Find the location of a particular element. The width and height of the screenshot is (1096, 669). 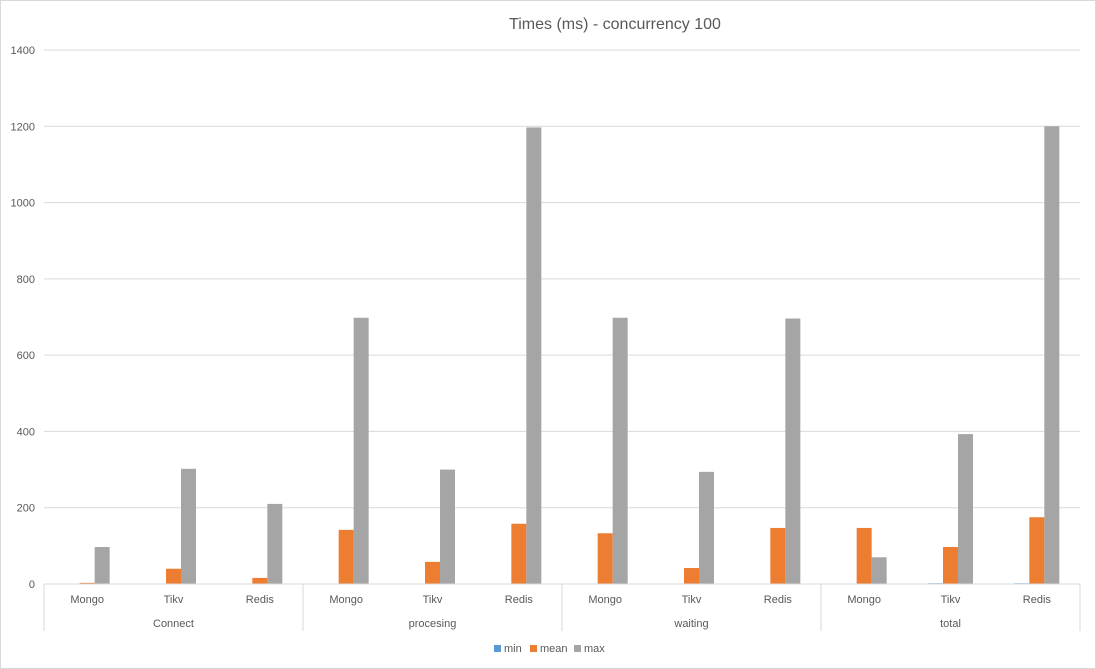

chart-title: Times (ms) - concurrency 100 is located at coordinates (615, 24).